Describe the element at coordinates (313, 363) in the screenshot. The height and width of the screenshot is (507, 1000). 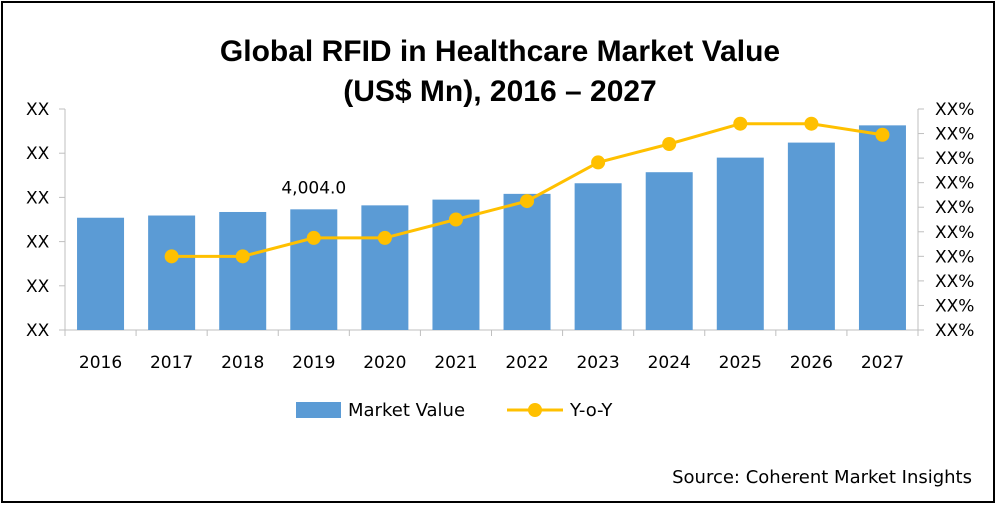
I see `x-axis-tick-label: 2019` at that location.